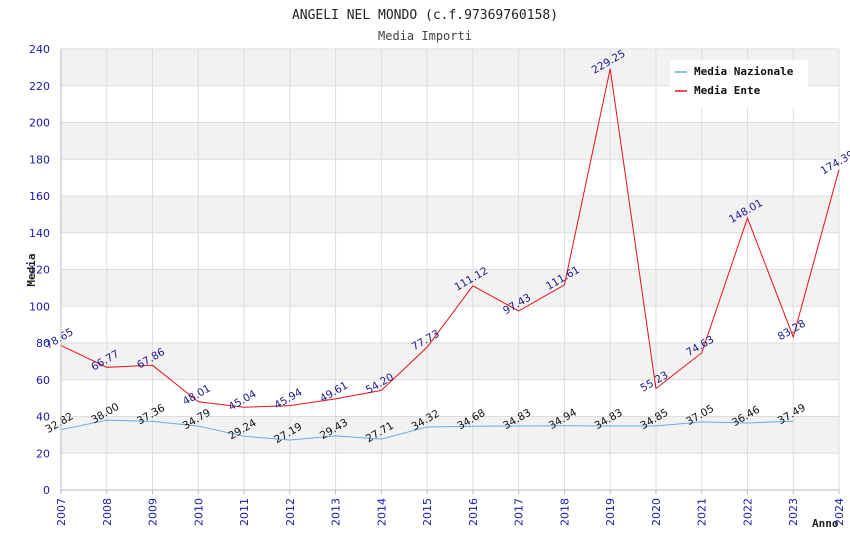 The height and width of the screenshot is (550, 850). What do you see at coordinates (153, 512) in the screenshot?
I see `x-tick-label: 2009` at bounding box center [153, 512].